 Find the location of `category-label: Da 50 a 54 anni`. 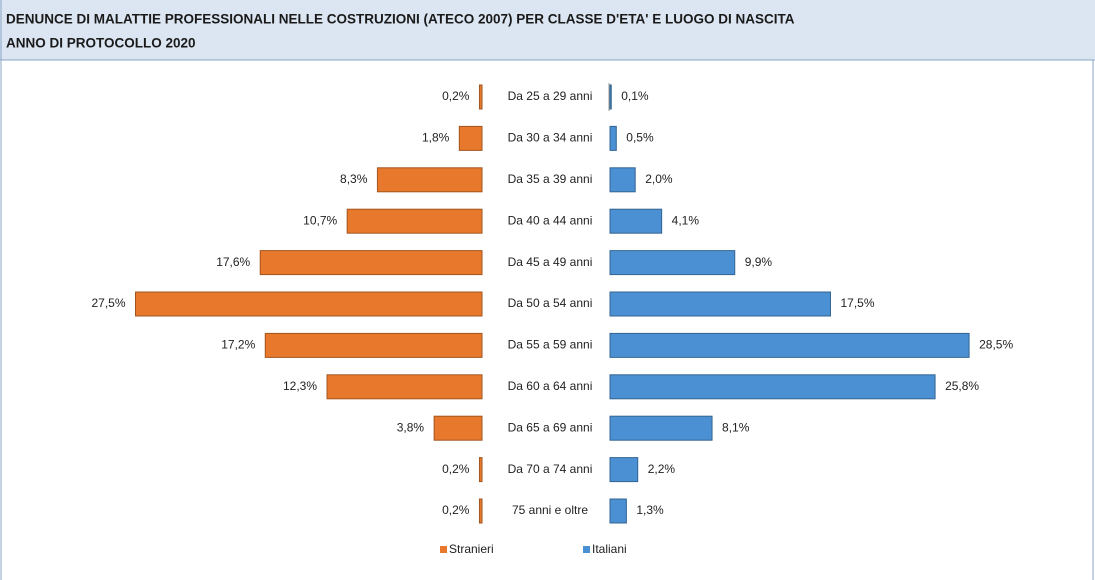

category-label: Da 50 a 54 anni is located at coordinates (550, 303).